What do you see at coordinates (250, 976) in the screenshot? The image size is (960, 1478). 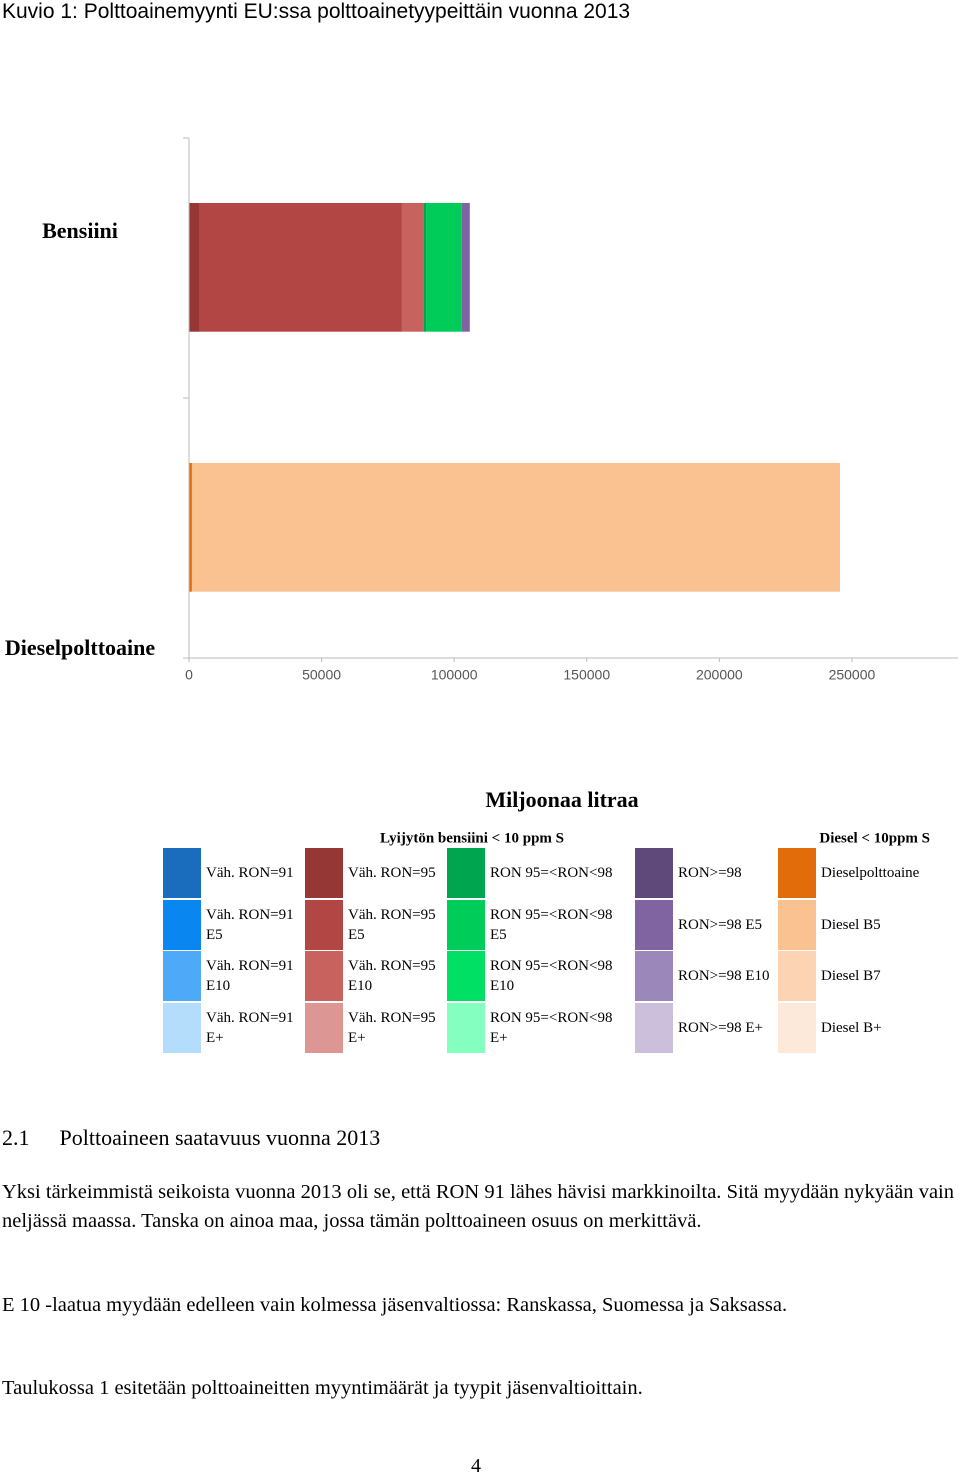 I see `legend-label: Väh. RON=91 E10` at bounding box center [250, 976].